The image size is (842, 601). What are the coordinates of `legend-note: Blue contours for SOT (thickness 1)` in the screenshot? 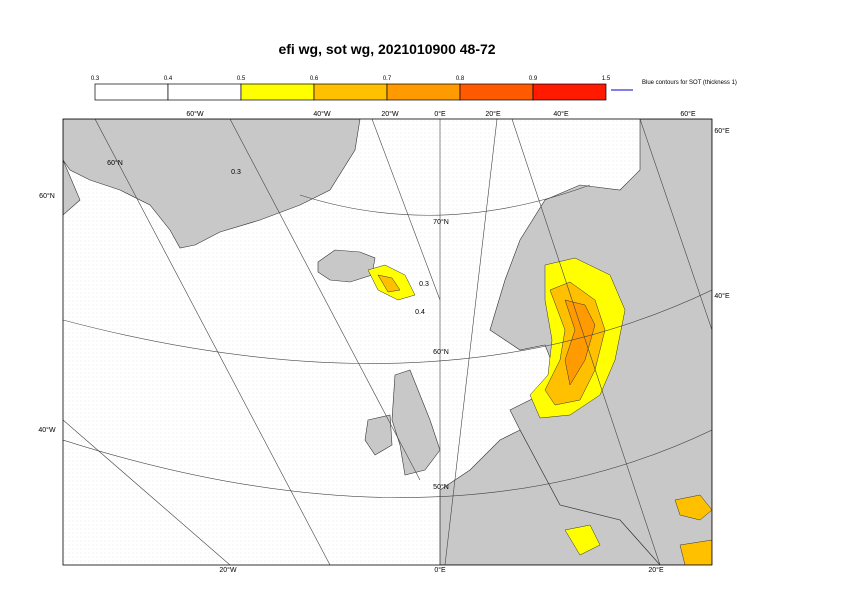 It's located at (689, 83).